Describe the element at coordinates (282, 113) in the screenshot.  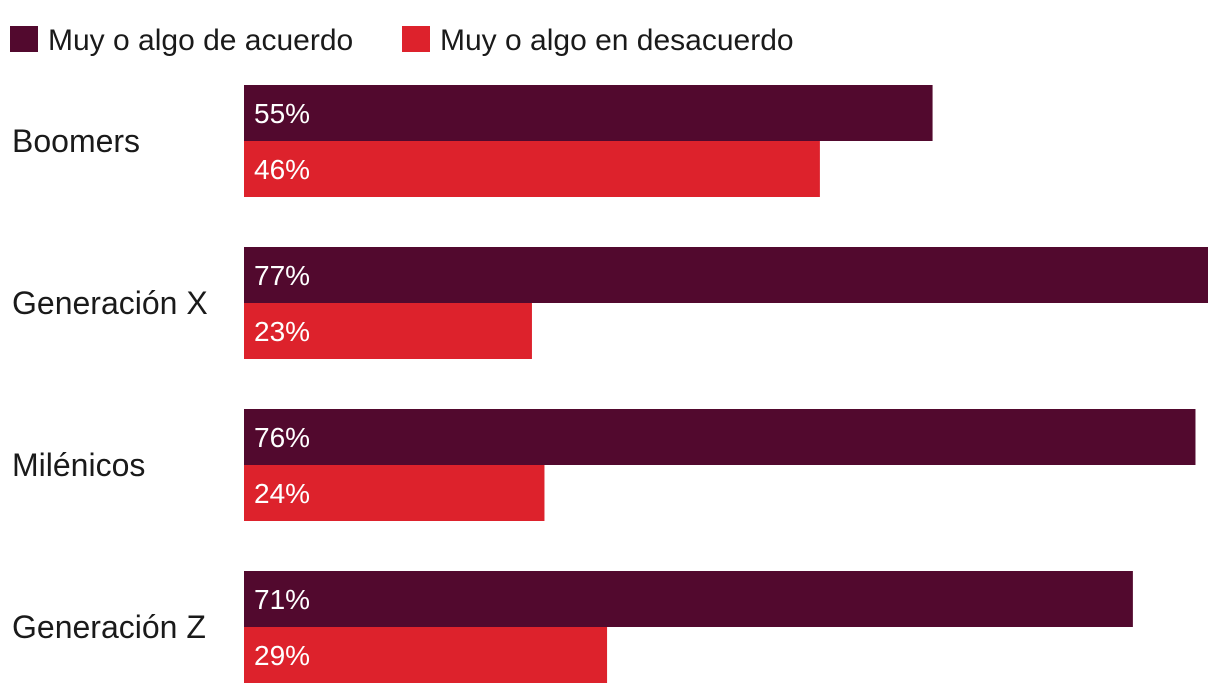
I see `data-label: 55%` at that location.